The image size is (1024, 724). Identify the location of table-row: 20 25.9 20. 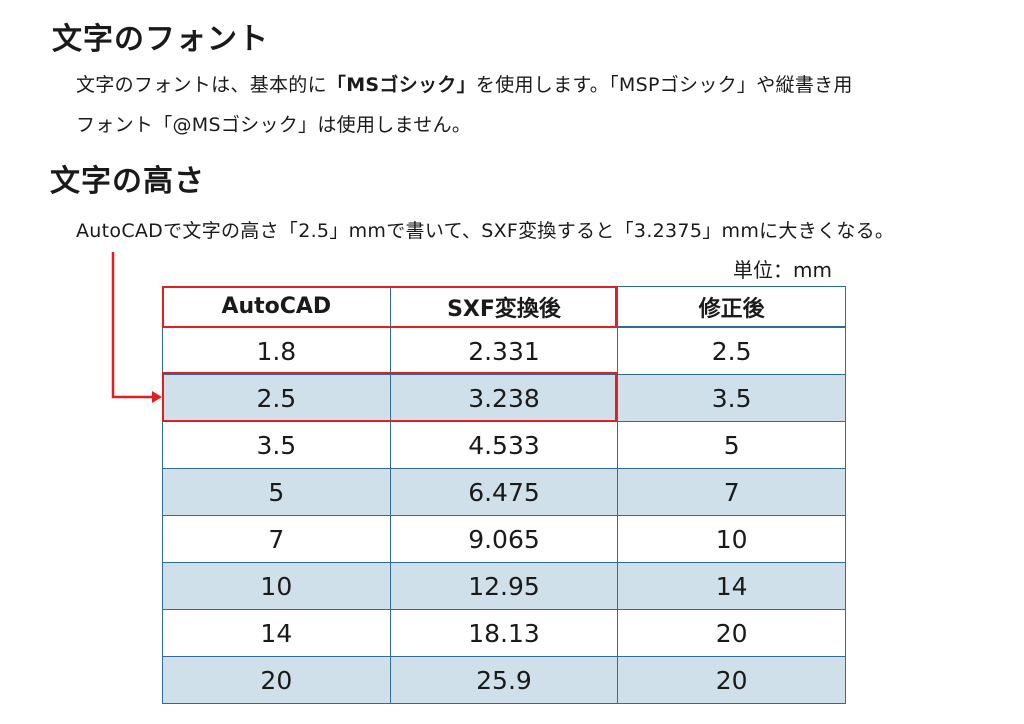
(504, 680).